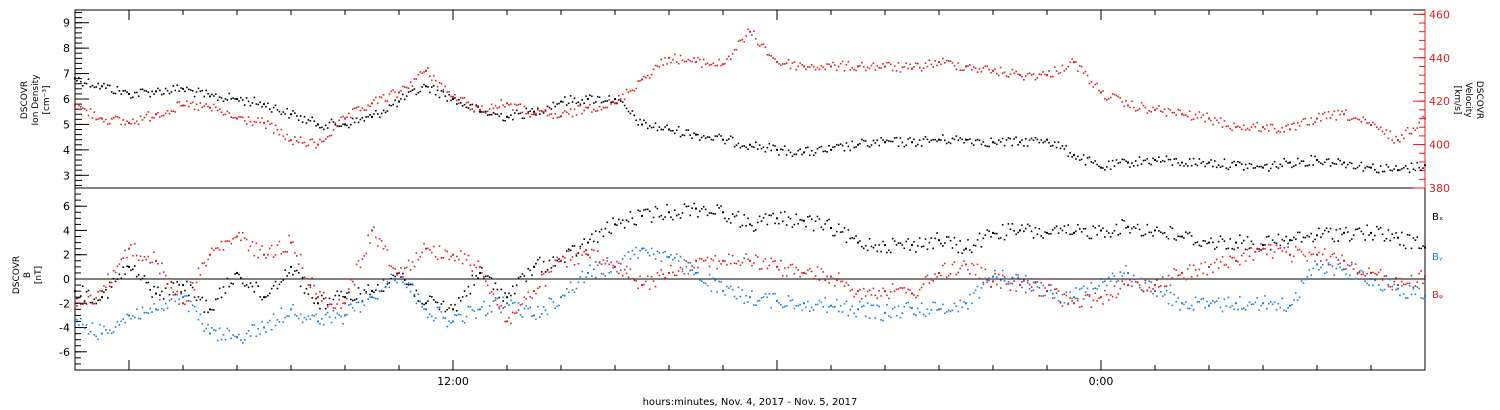  Describe the element at coordinates (66, 206) in the screenshot. I see `y-tick-label: 6` at that location.